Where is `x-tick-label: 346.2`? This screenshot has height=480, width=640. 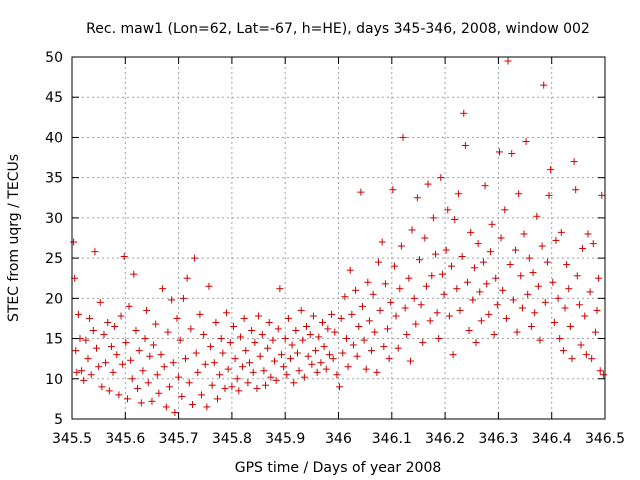
x-tick-label: 346.2 is located at coordinates (445, 439).